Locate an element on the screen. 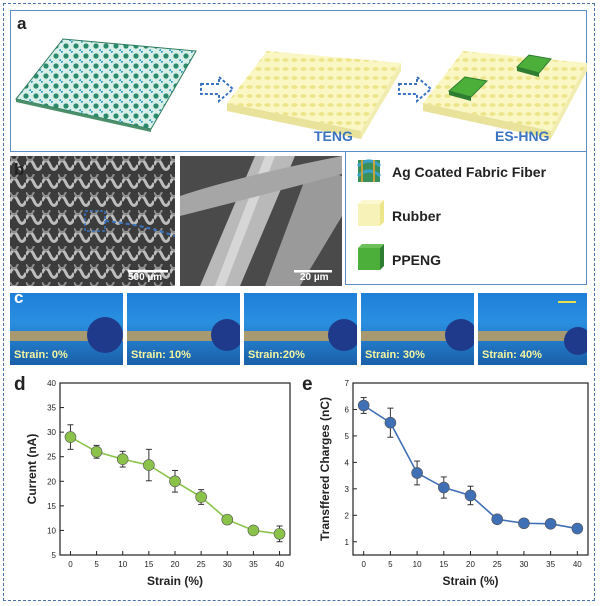 The height and width of the screenshot is (606, 600). panel-a-label: a is located at coordinates (22, 23).